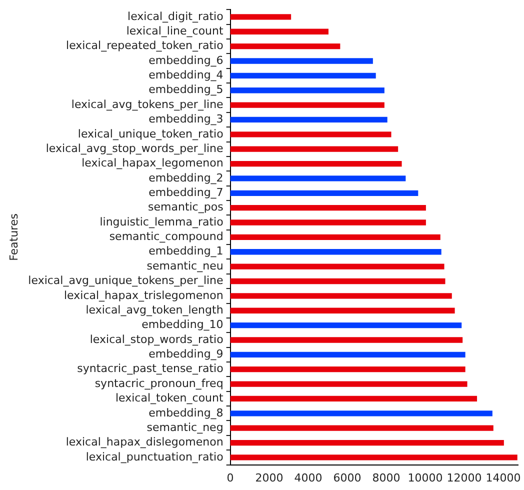 This screenshot has width=524, height=490. Describe the element at coordinates (425, 477) in the screenshot. I see `x-tick-label: 10000` at that location.